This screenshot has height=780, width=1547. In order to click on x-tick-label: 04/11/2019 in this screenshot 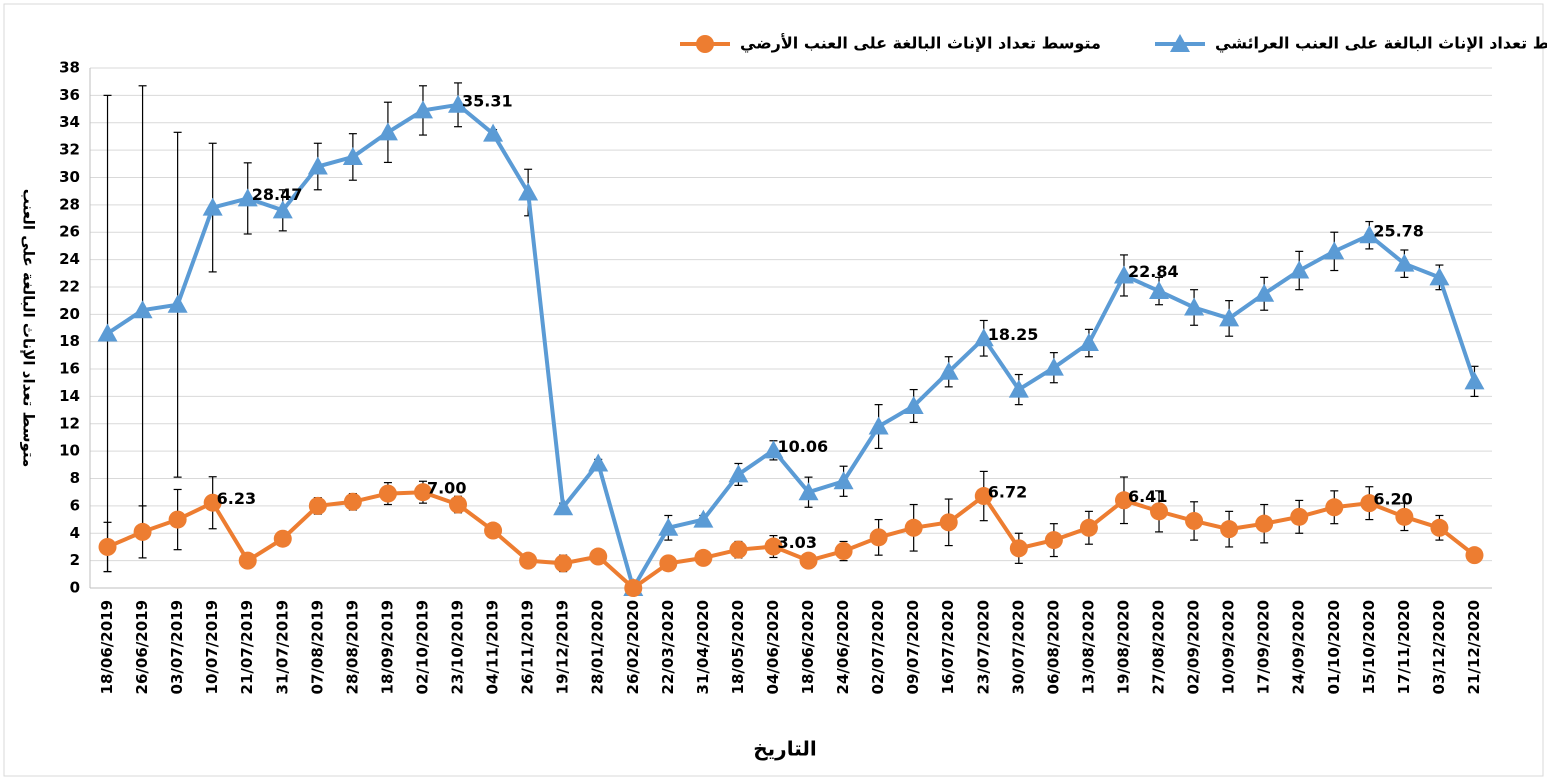, I will do `click(493, 647)`.